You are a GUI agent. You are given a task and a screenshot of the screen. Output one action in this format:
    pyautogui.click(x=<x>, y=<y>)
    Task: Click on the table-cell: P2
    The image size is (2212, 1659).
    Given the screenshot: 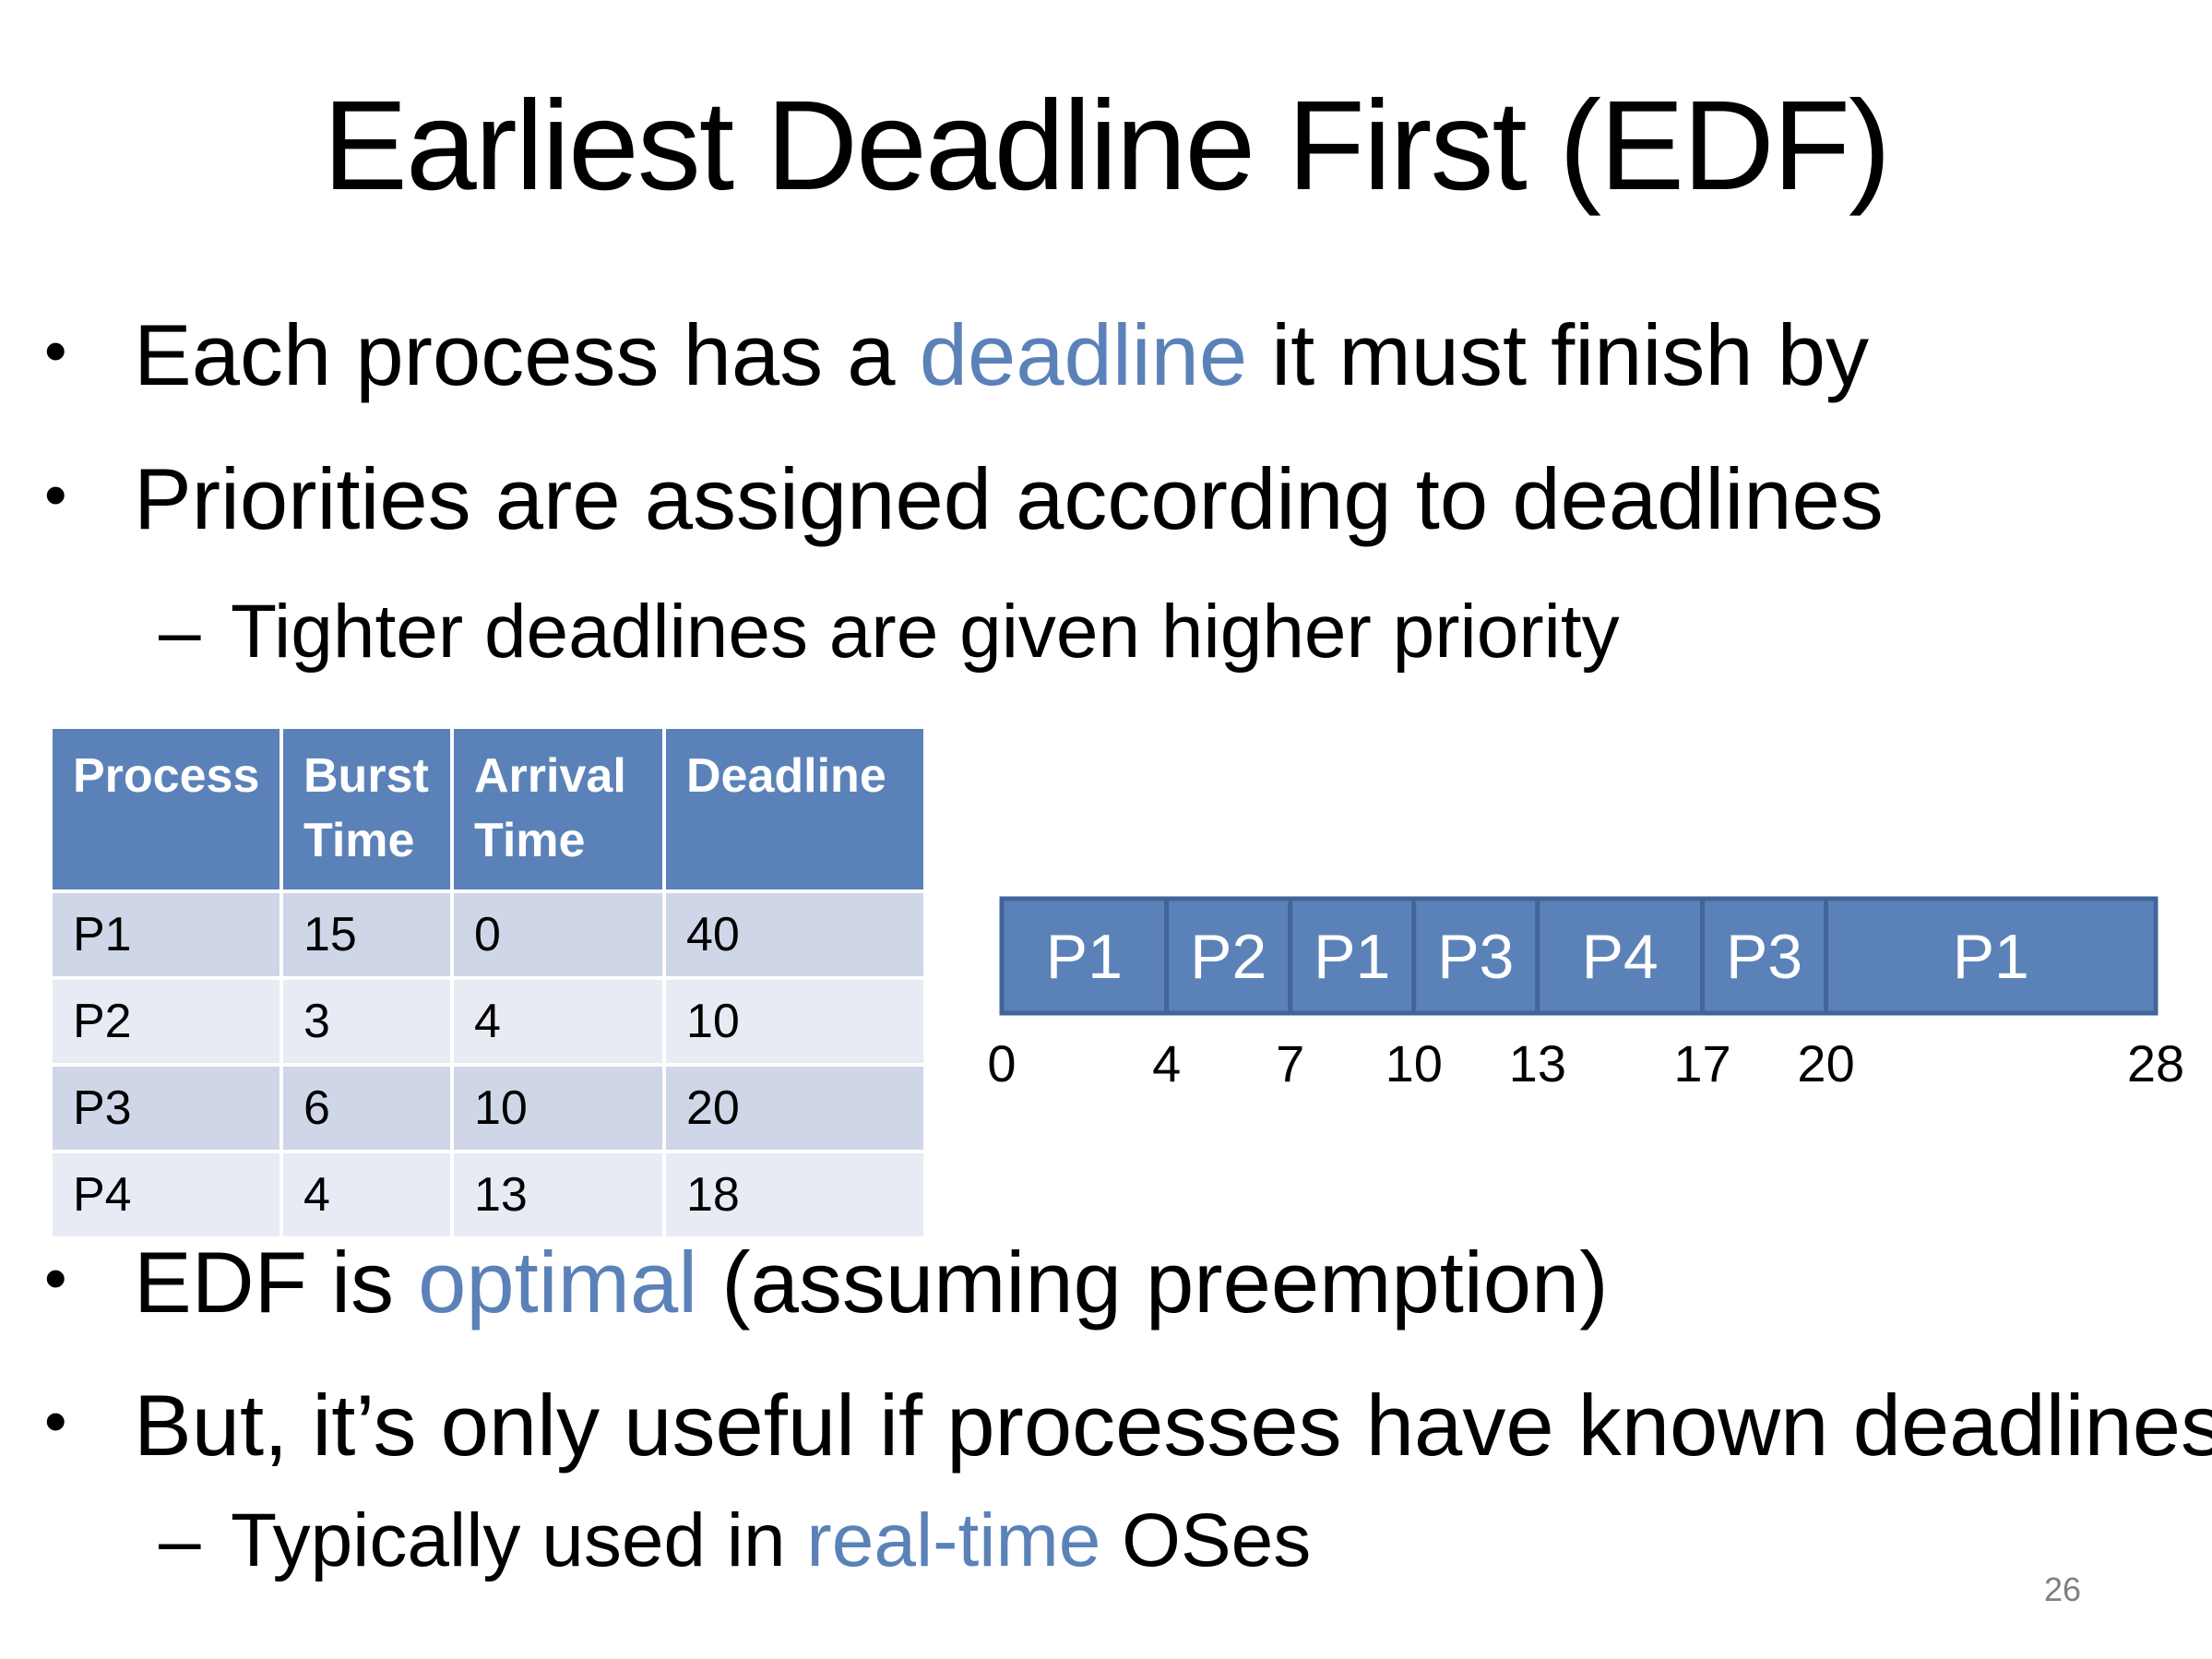 What is the action you would take?
    pyautogui.click(x=166, y=1022)
    